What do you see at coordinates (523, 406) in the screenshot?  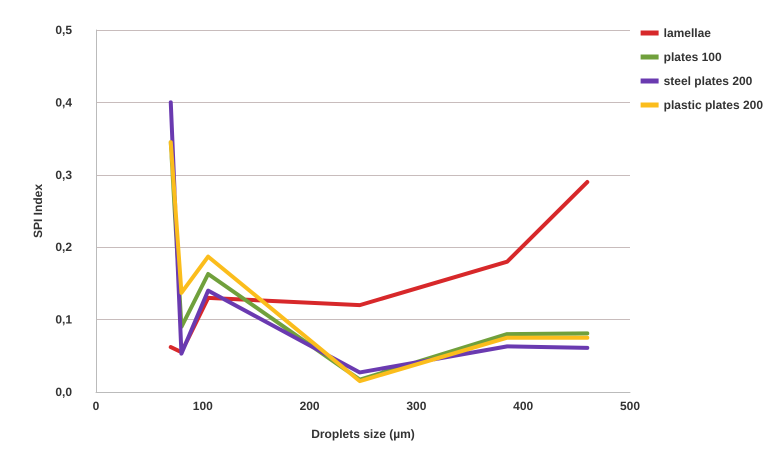 I see `x-tick-label: 400` at bounding box center [523, 406].